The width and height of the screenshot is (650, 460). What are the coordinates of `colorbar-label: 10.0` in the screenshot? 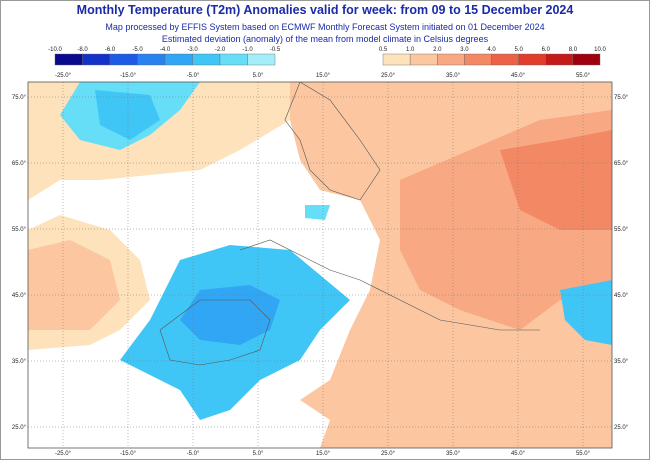 It's located at (600, 50).